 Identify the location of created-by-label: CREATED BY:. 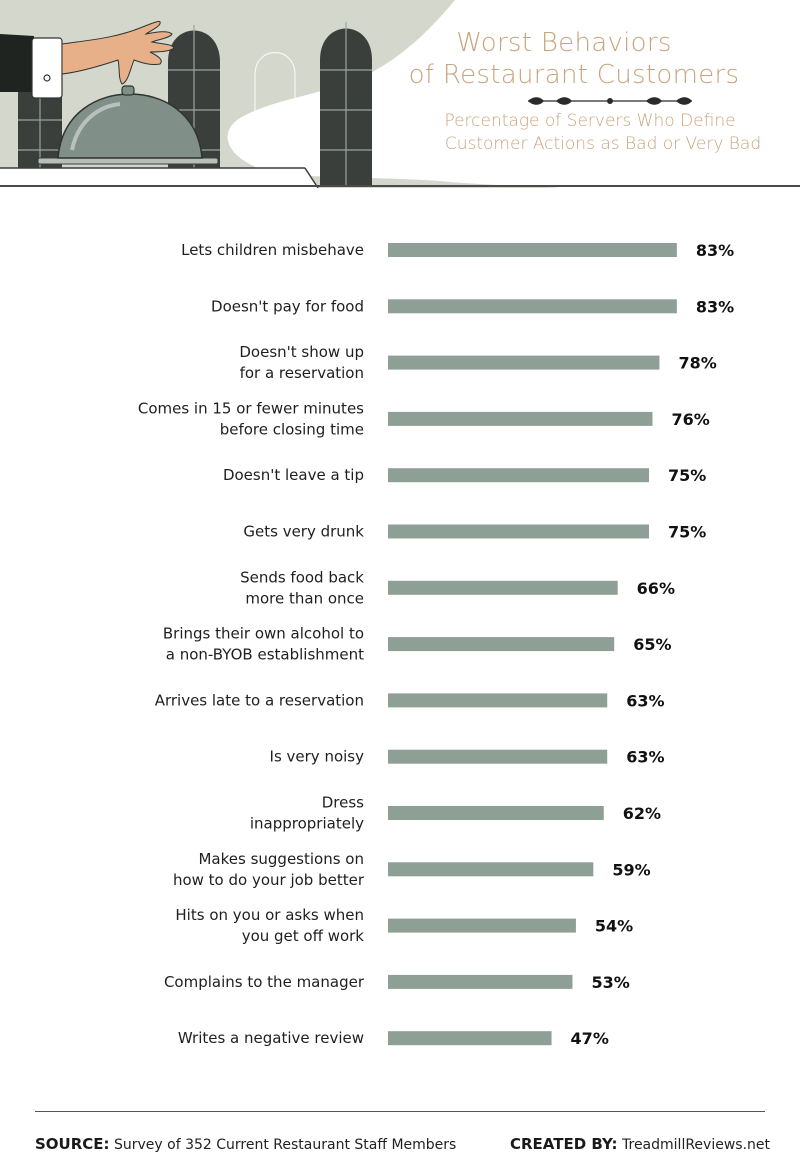
(563, 1144).